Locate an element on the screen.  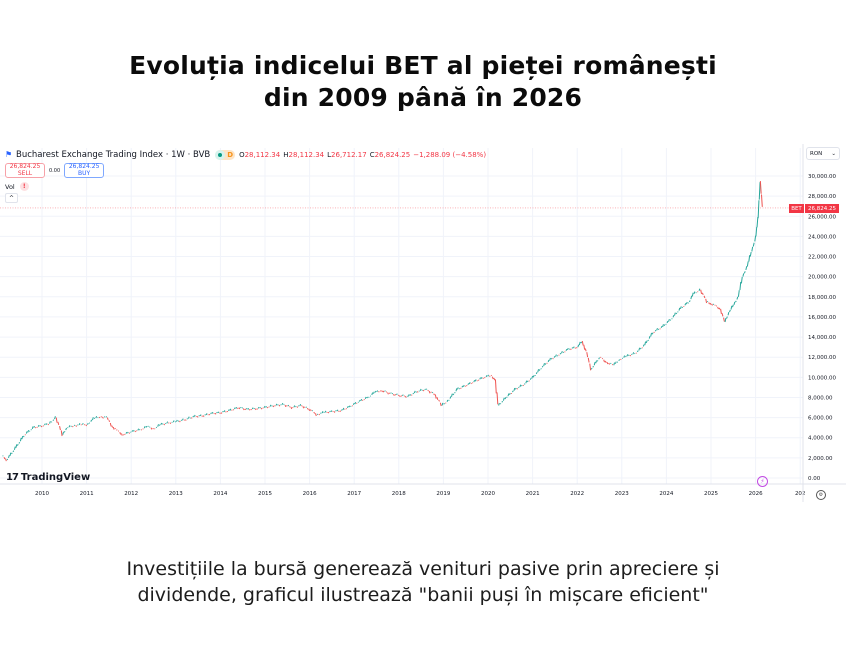
svg-text: 28,000.00 is located at coordinates (822, 197).